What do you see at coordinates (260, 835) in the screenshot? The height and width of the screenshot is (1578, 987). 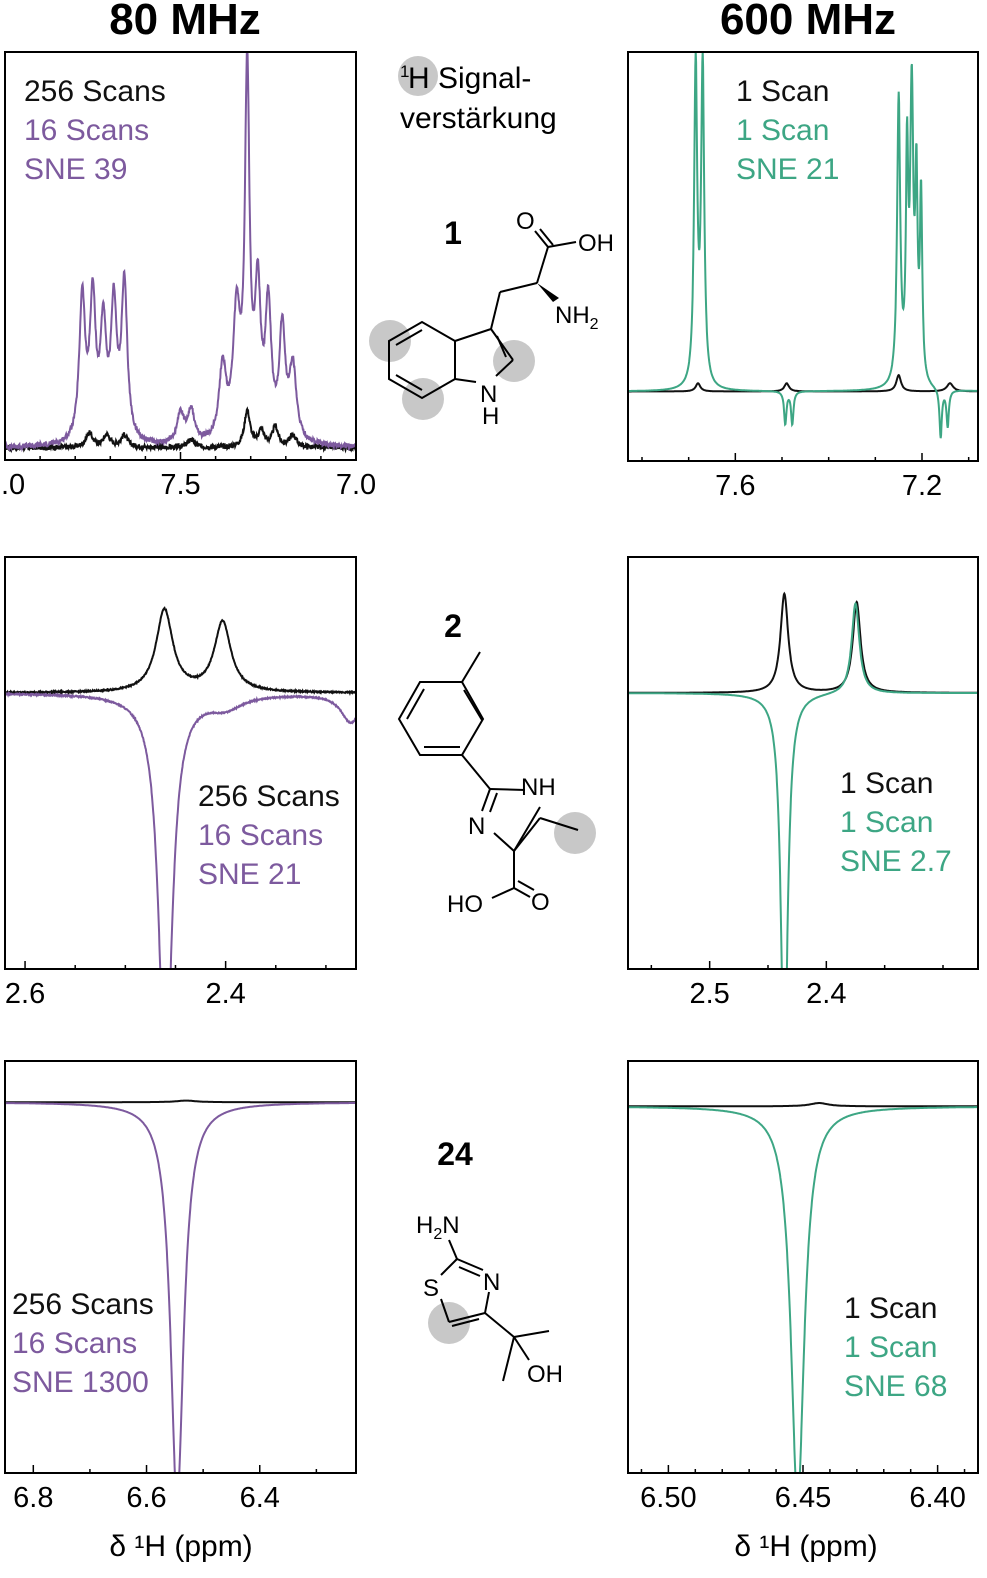 I see `legend-entry: 16 Scans` at bounding box center [260, 835].